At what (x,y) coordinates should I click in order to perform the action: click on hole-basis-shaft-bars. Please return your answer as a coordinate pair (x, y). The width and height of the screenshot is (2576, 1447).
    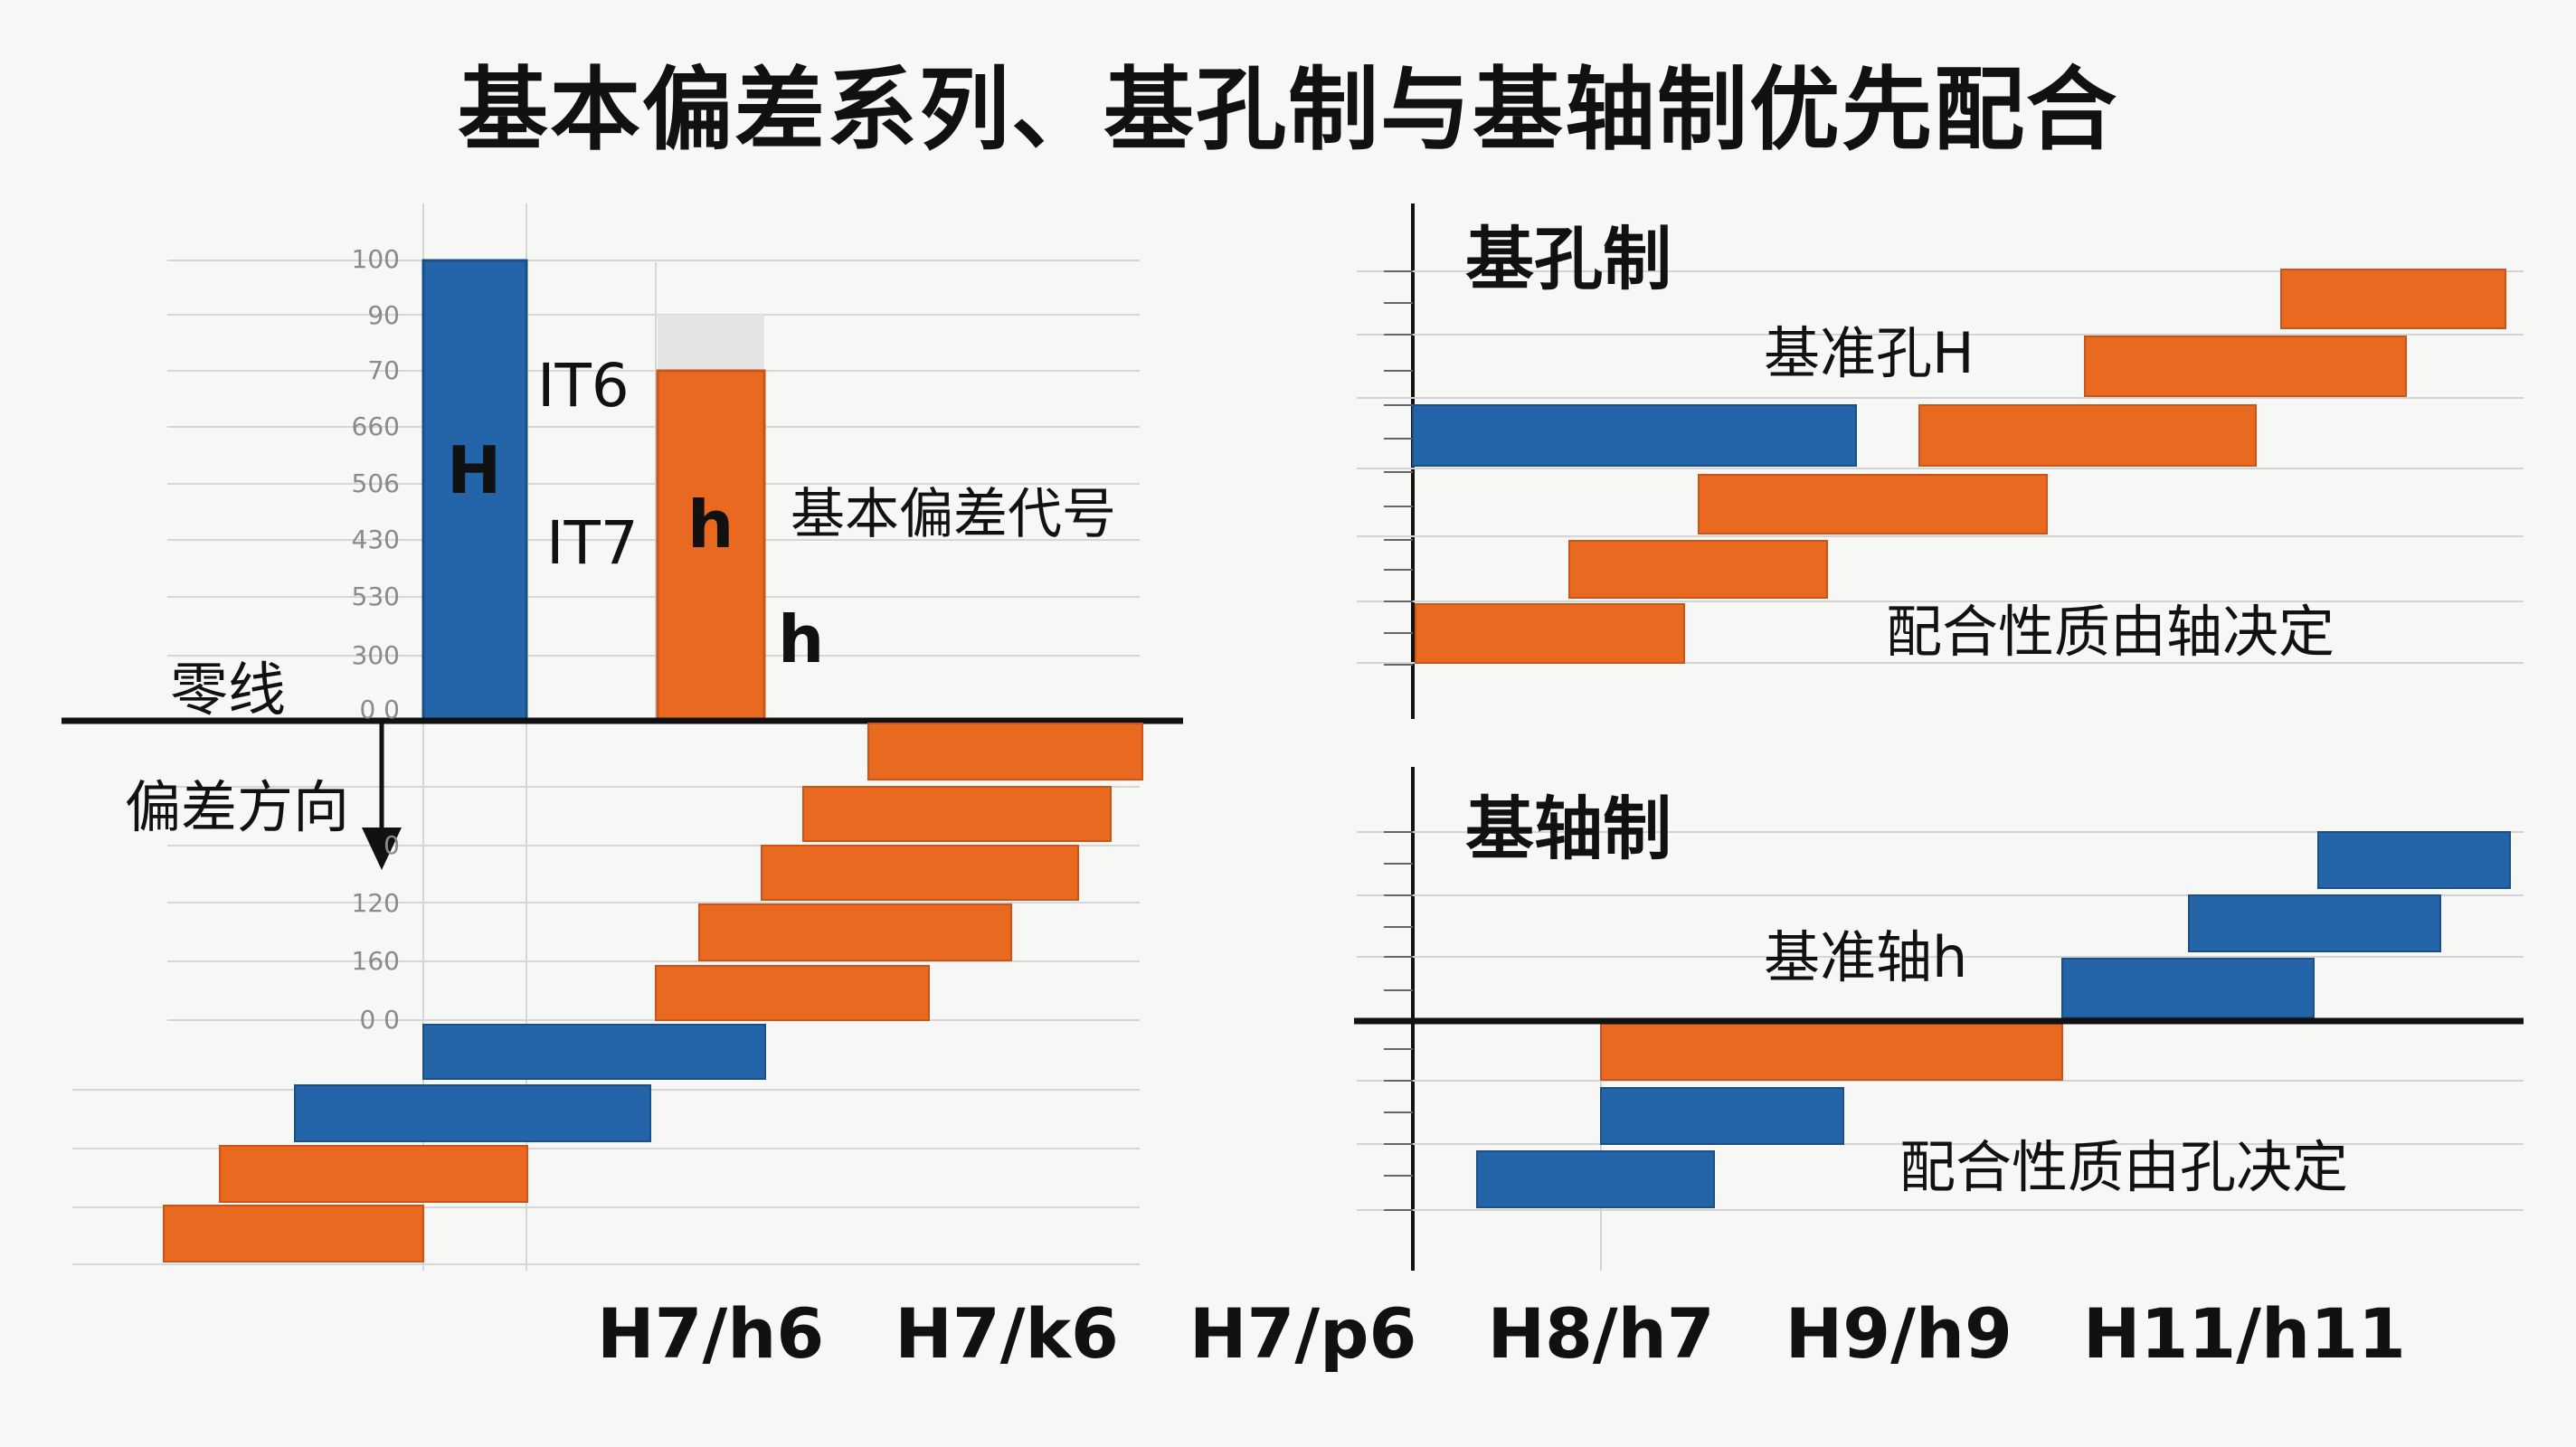
    Looking at the image, I should click on (1961, 466).